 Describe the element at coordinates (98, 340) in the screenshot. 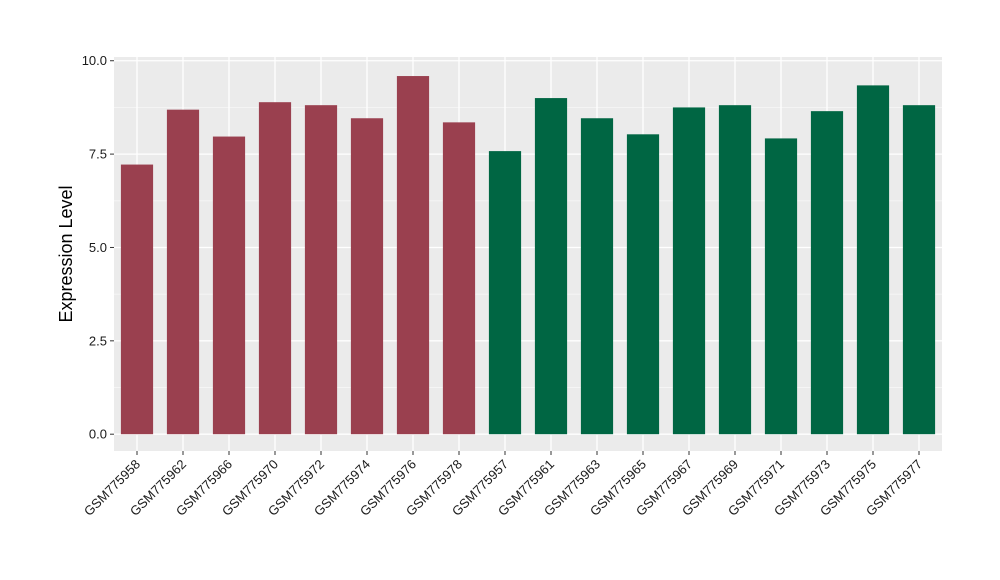

I see `y-tick-label: 2.5` at that location.